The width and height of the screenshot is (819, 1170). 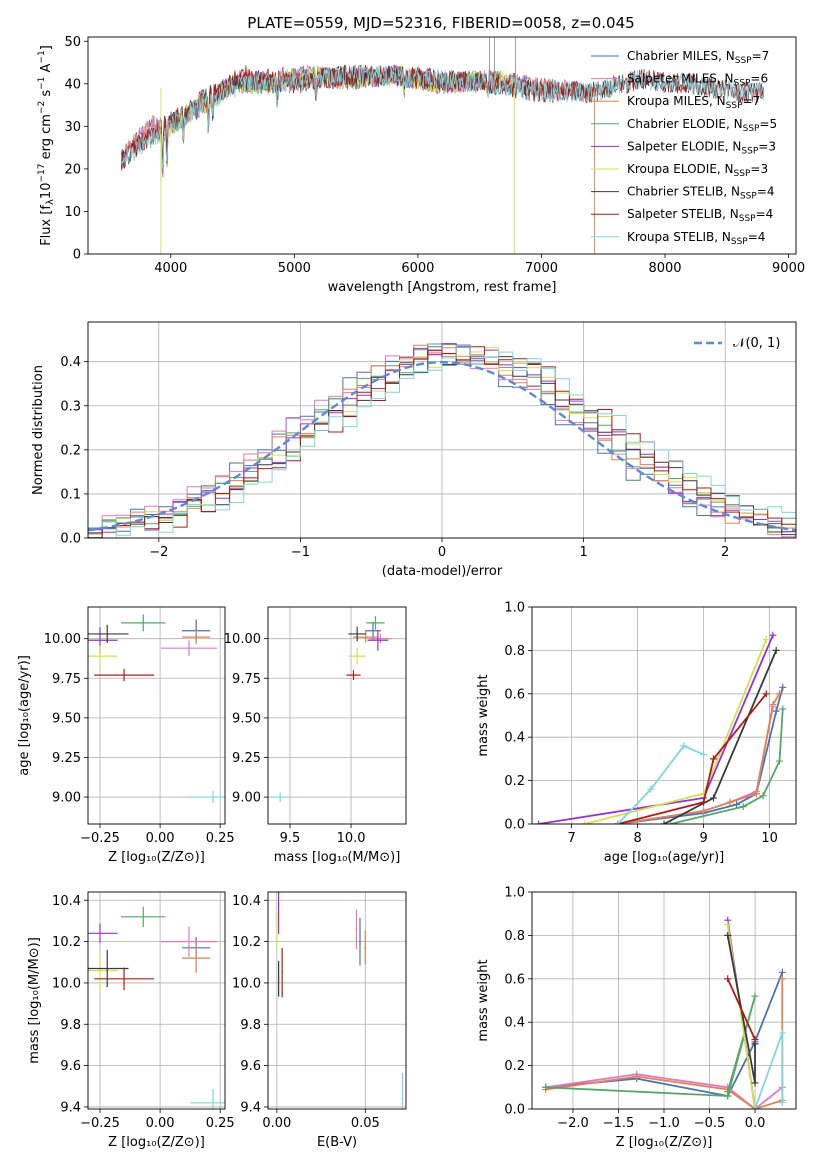 What do you see at coordinates (66, 942) in the screenshot?
I see `y-tick-label: 10.2` at bounding box center [66, 942].